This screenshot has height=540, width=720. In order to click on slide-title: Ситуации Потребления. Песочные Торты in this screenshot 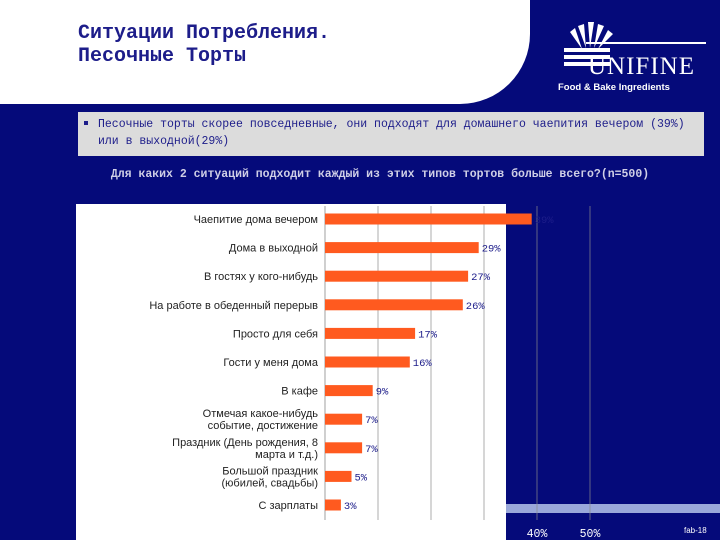, I will do `click(204, 45)`.